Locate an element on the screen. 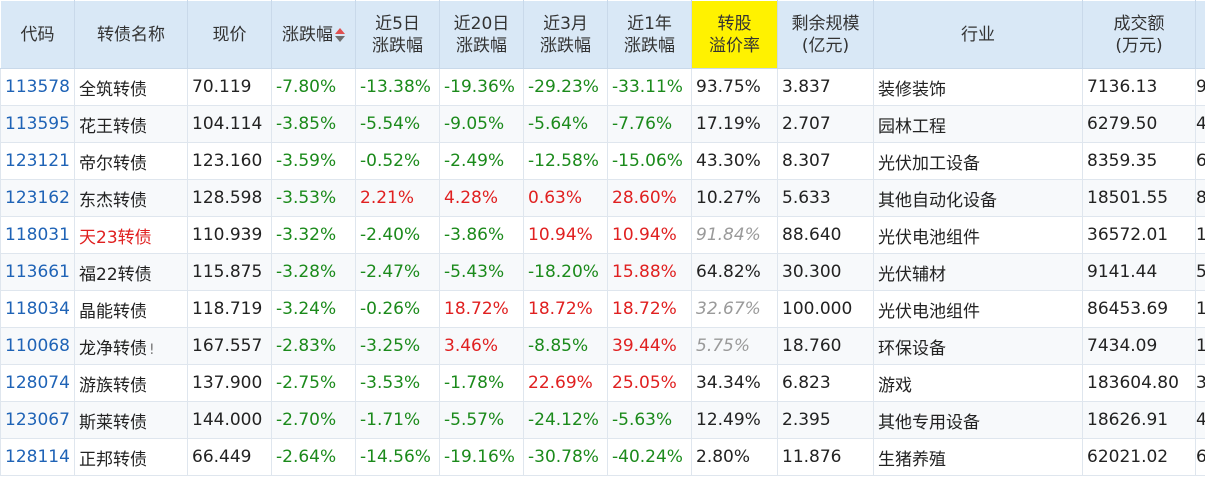  change-1y-cell: 28.60% is located at coordinates (649, 198).